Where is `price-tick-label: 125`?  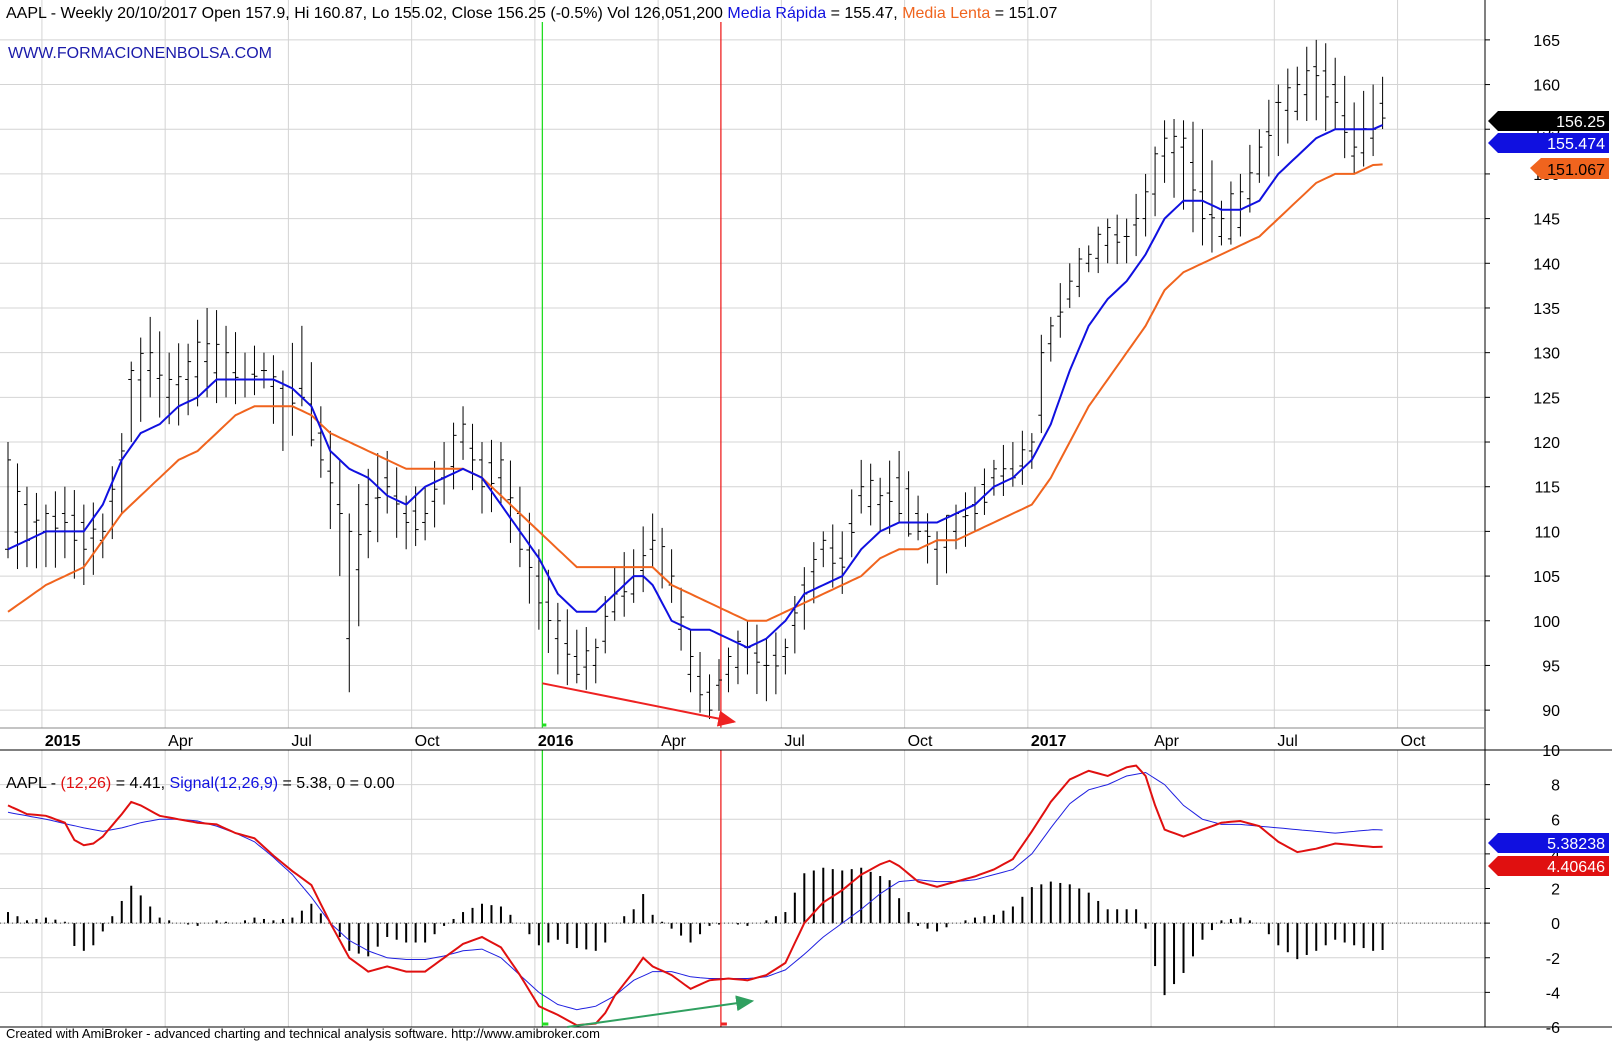
price-tick-label: 125 is located at coordinates (1546, 398).